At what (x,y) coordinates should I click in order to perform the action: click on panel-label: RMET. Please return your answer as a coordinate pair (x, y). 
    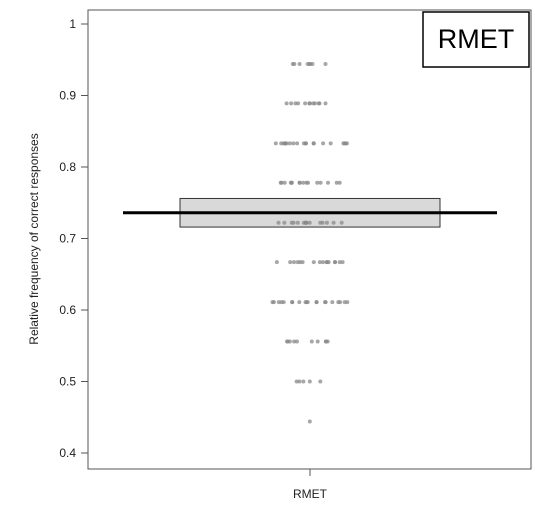
    Looking at the image, I should click on (476, 39).